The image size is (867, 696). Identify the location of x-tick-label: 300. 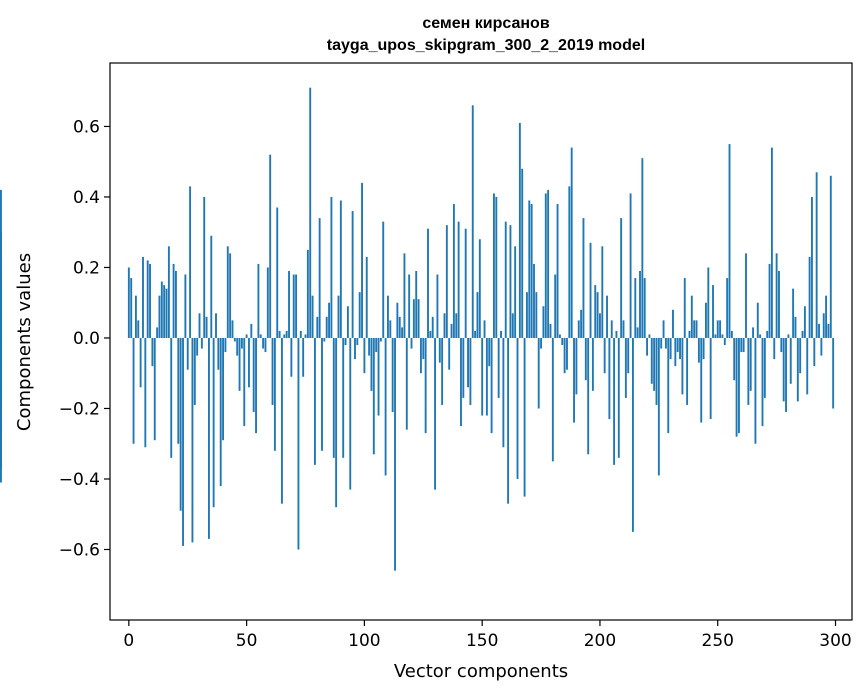
(835, 641).